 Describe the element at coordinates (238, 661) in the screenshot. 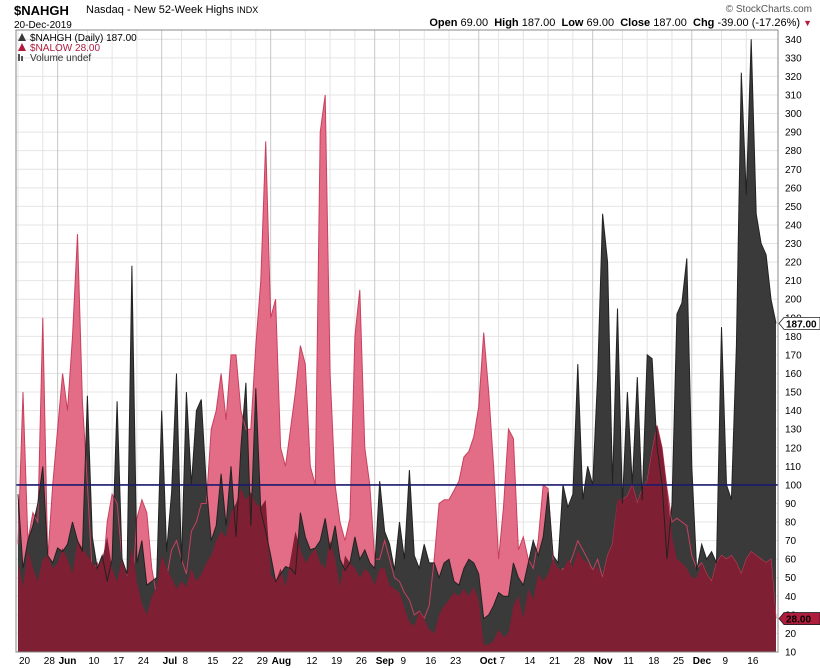

I see `x-tick-label: 22` at that location.